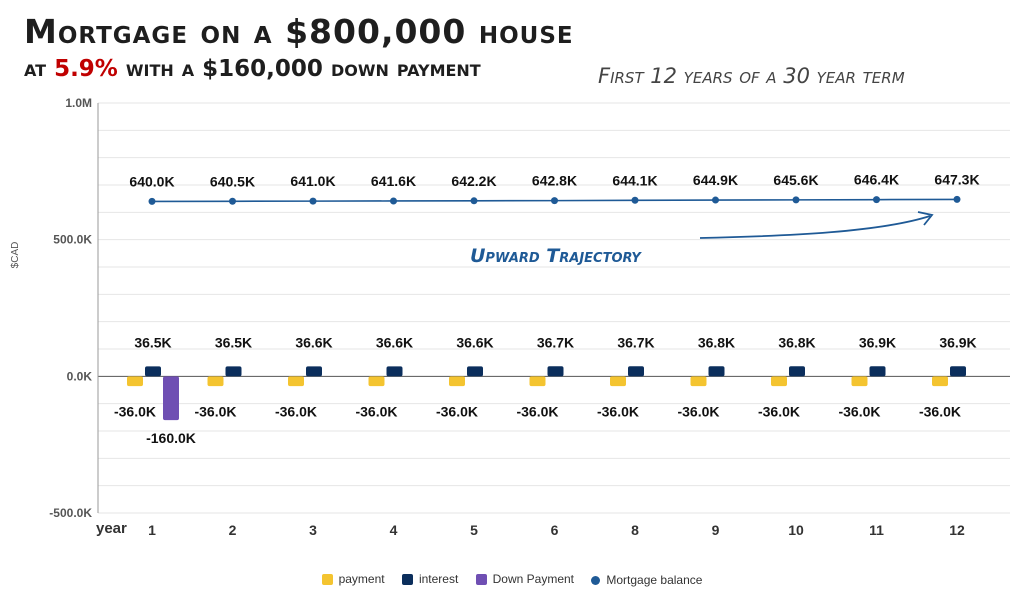 This screenshot has width=1024, height=599. I want to click on legend-item-payment: payment, so click(353, 579).